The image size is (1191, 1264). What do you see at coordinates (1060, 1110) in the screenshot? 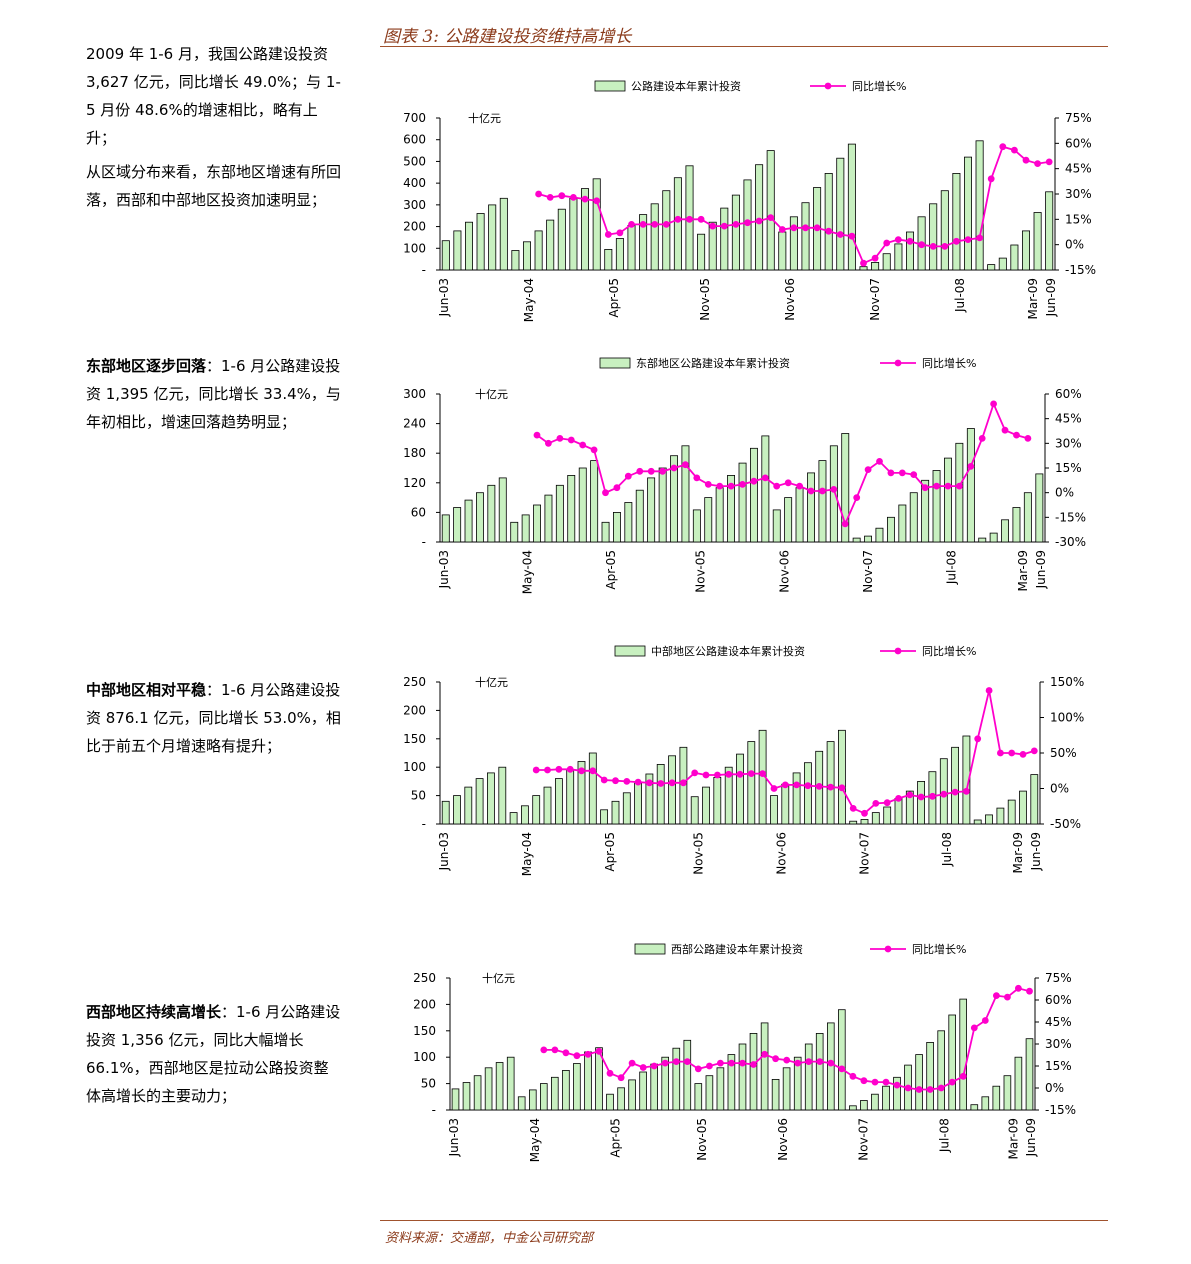
I see `right-tick-label: -15%` at bounding box center [1060, 1110].